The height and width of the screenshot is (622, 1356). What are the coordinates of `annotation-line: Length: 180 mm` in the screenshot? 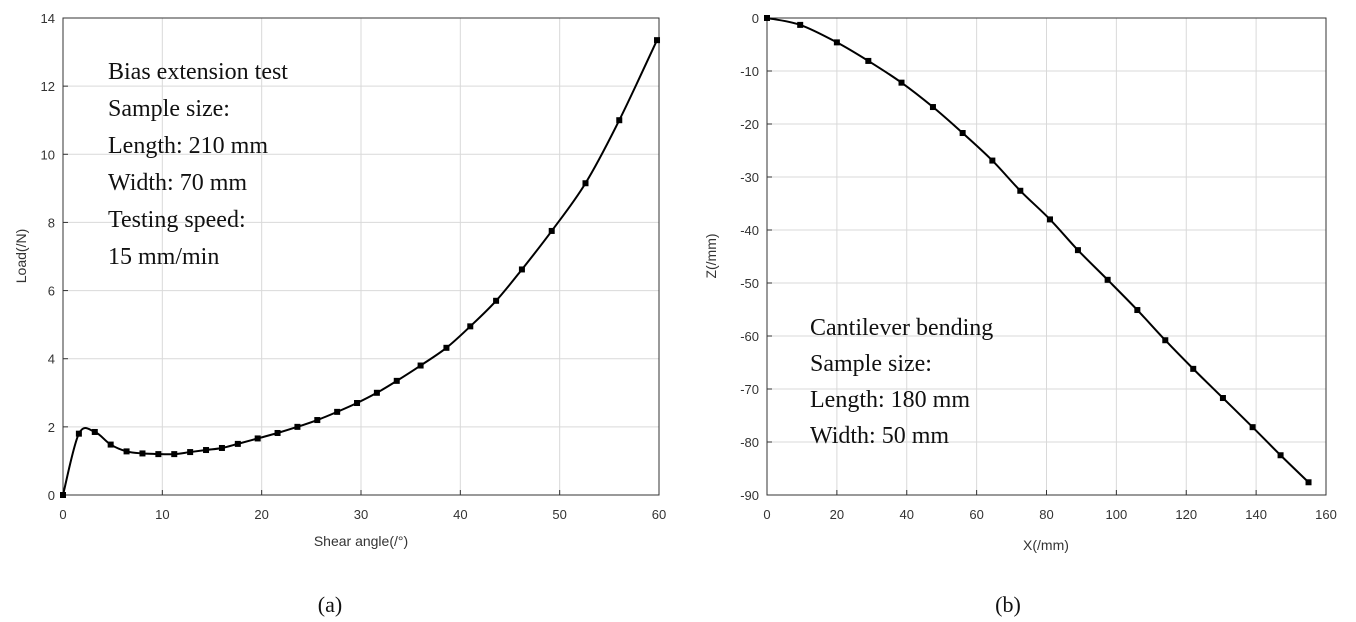 It's located at (890, 400).